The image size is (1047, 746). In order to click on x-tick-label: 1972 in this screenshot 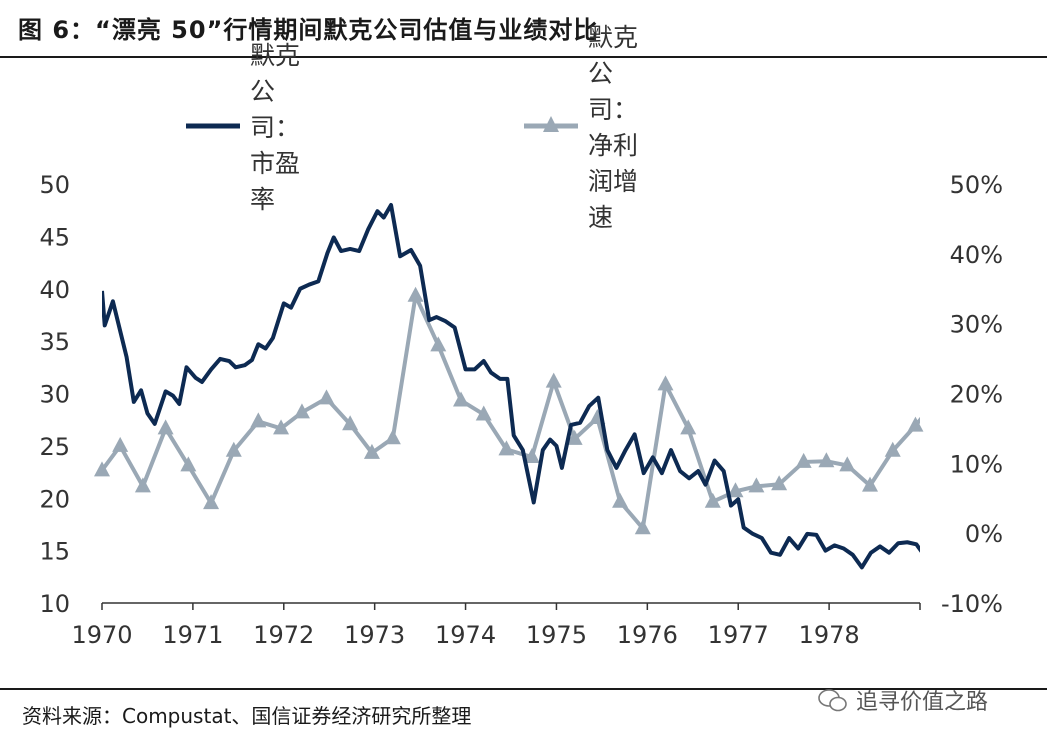, I will do `click(283, 635)`.